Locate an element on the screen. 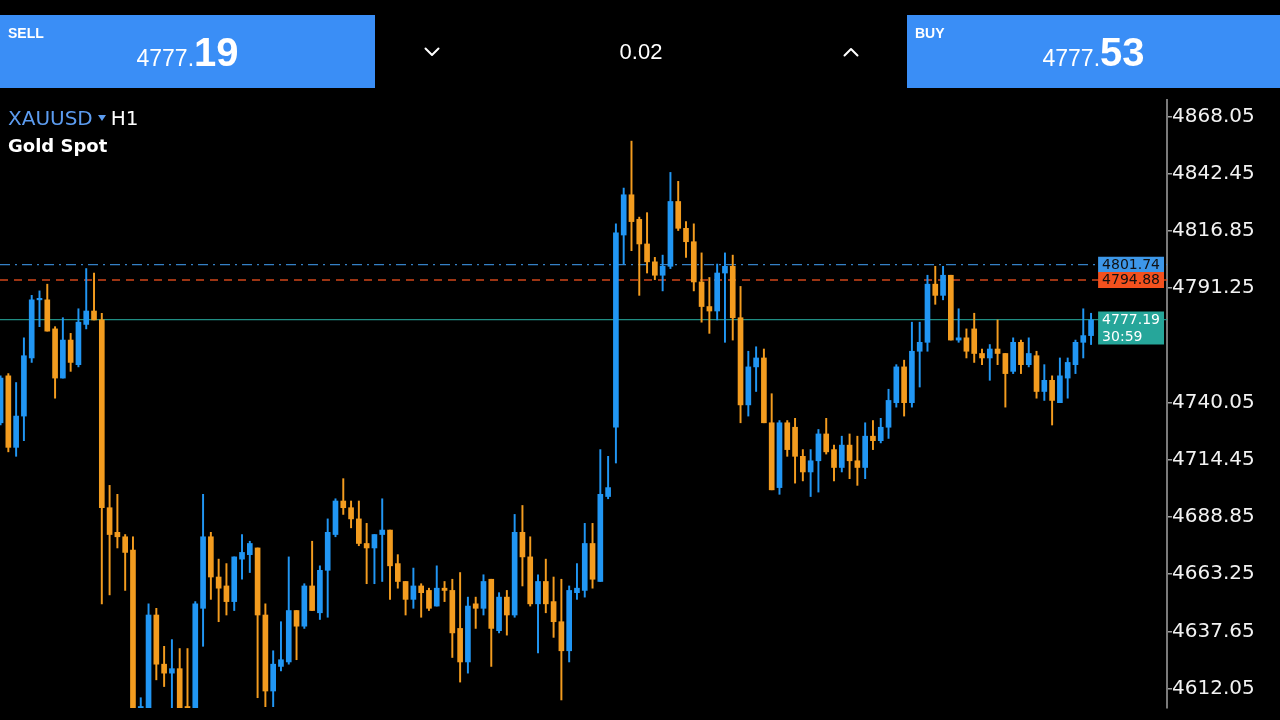  y-tick-label: 4868.05 is located at coordinates (1213, 114).